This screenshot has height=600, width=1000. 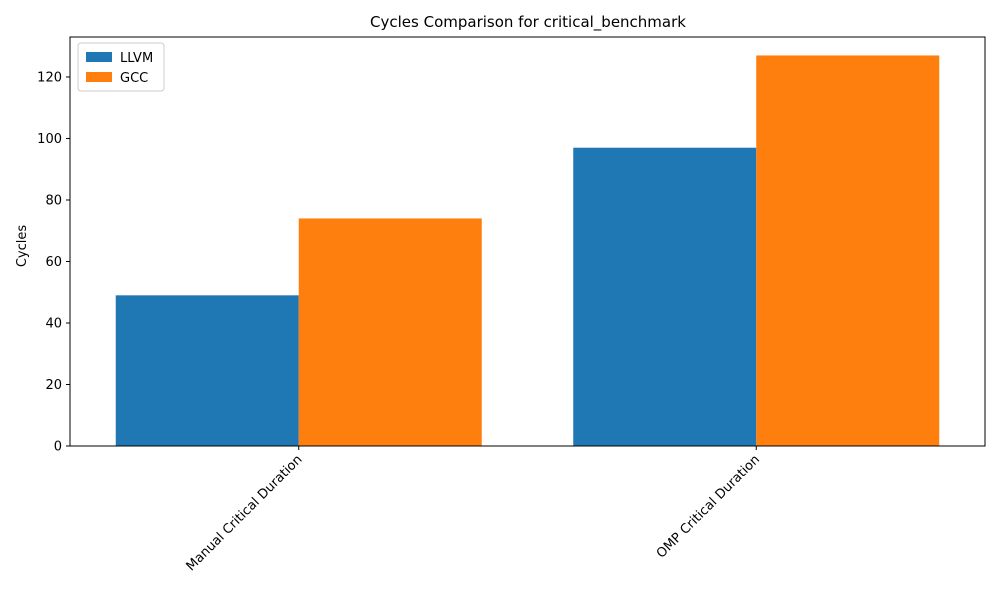 What do you see at coordinates (53, 323) in the screenshot?
I see `y-tick-label: 40` at bounding box center [53, 323].